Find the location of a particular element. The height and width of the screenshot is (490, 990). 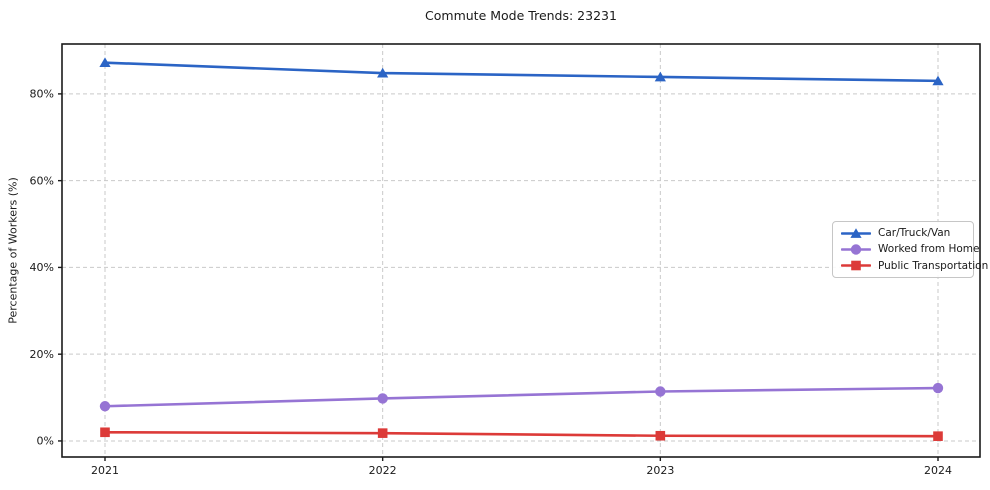

y-tick-label: 40% is located at coordinates (42, 267).